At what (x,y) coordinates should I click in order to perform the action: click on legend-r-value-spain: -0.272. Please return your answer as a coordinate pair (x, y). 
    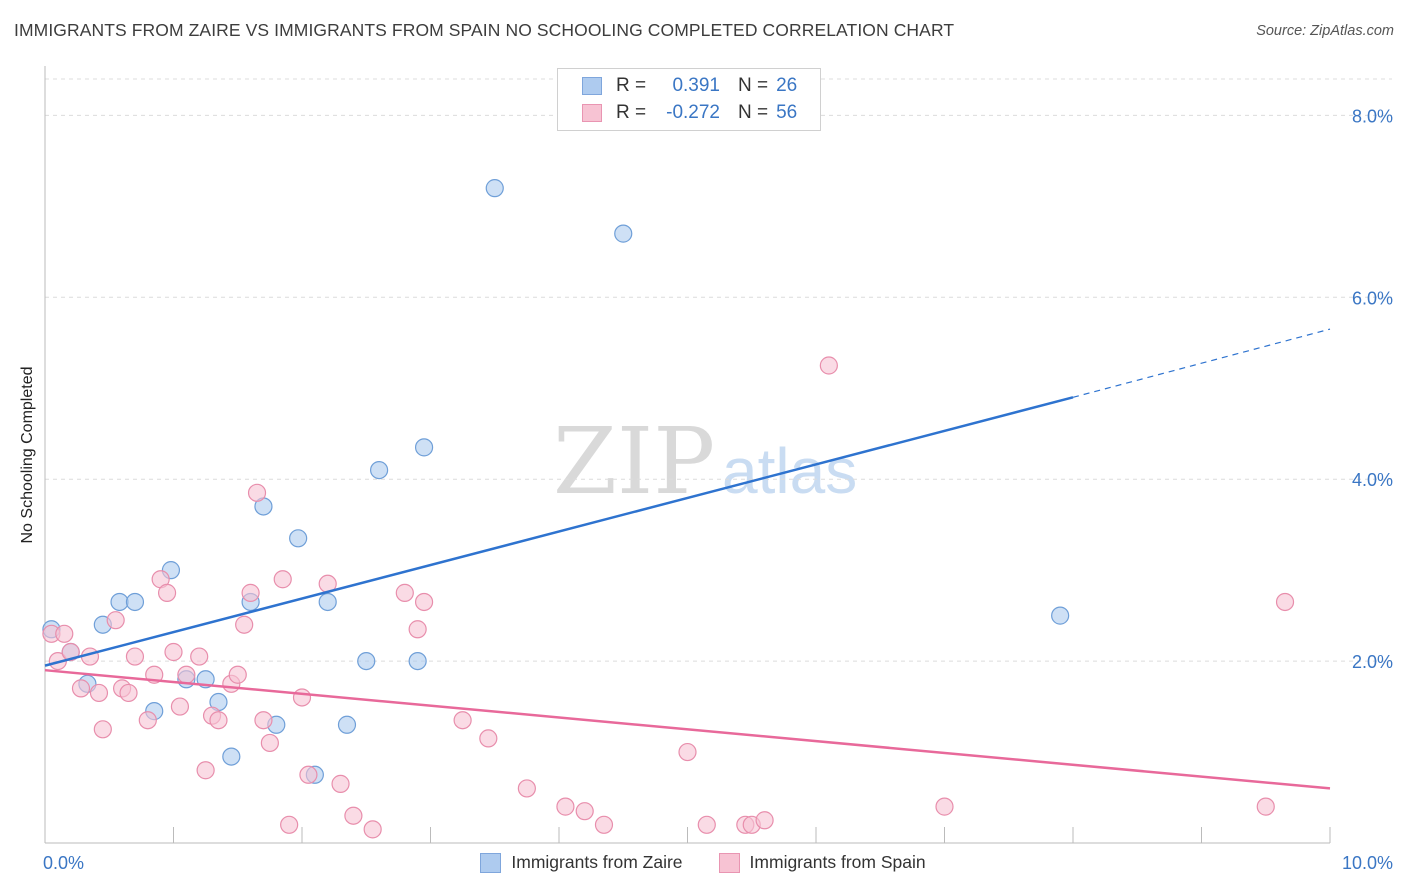
    Looking at the image, I should click on (693, 112).